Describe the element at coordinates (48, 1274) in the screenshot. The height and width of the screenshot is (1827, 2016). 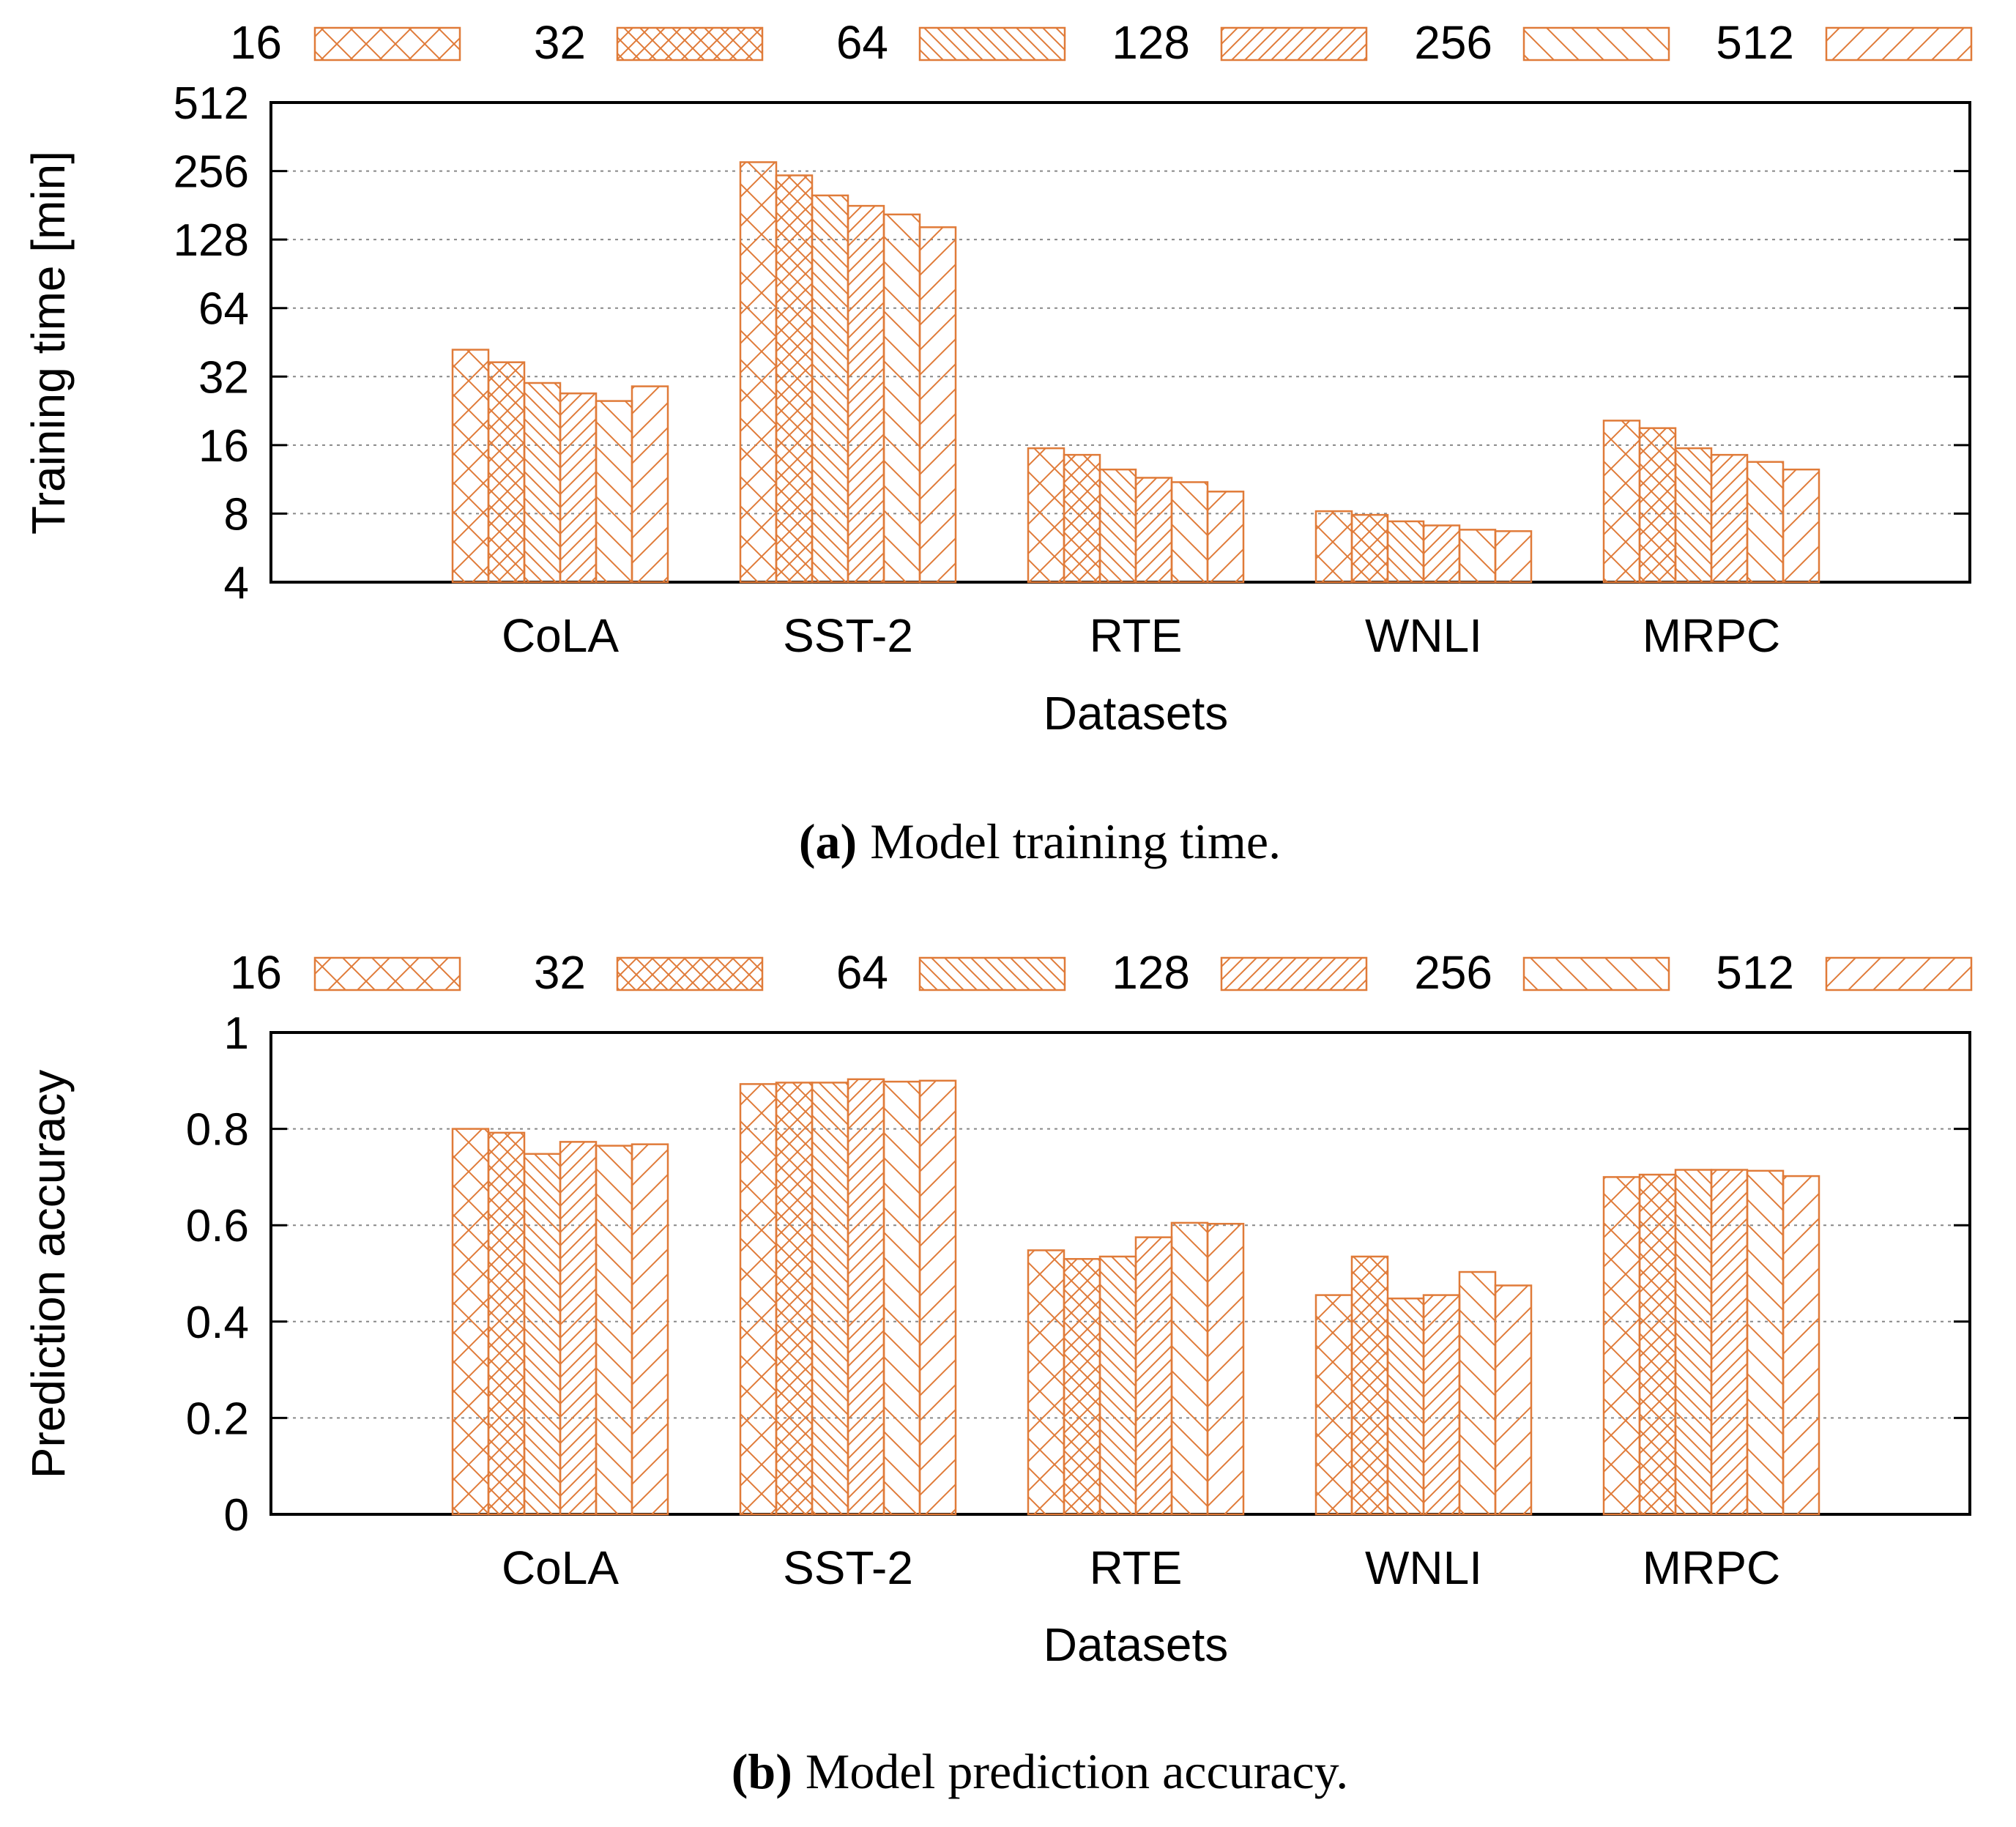
I see `y-axis-label-prediction-accuracy: Prediction accuracy` at that location.